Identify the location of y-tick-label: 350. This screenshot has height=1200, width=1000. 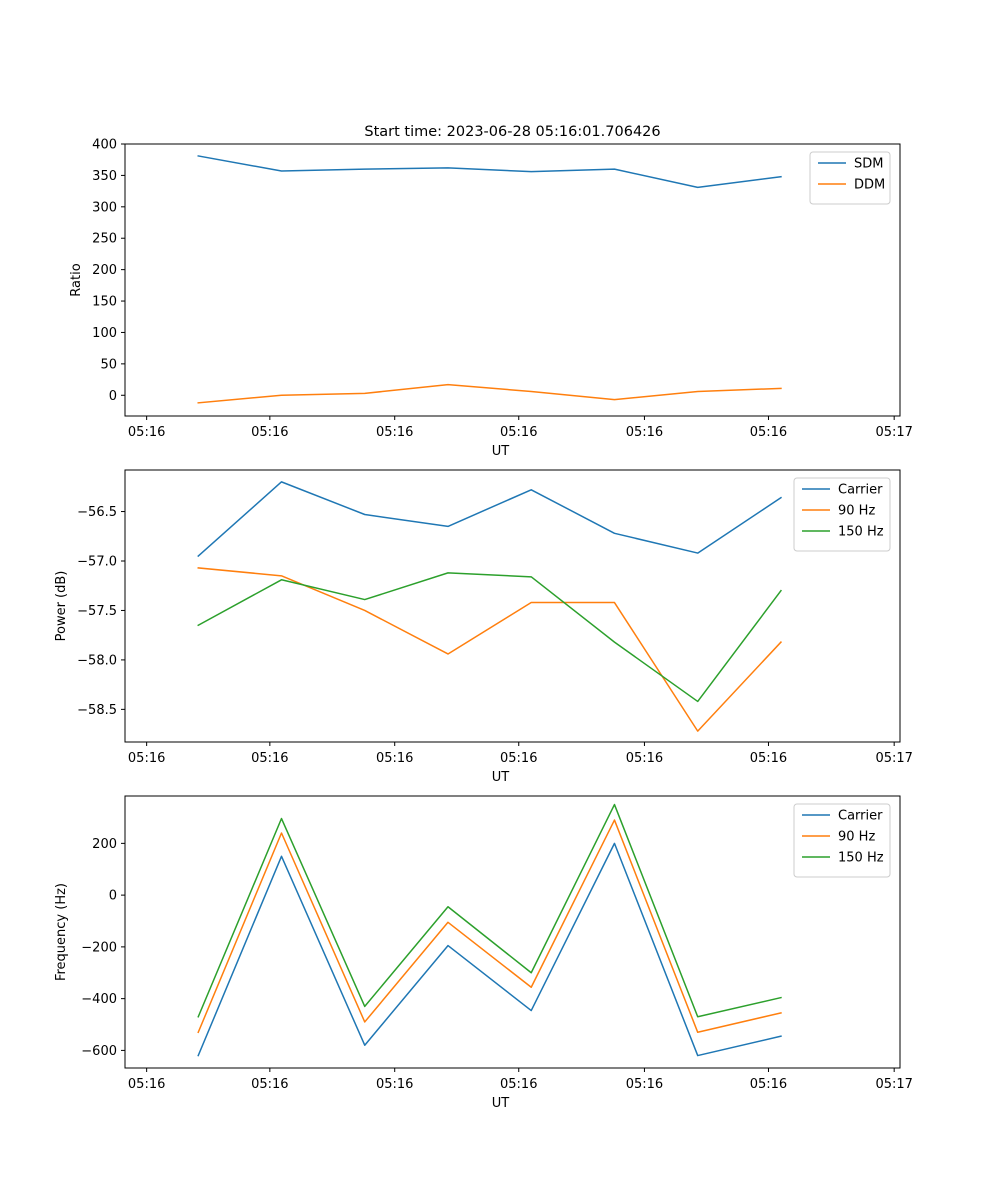
(104, 176).